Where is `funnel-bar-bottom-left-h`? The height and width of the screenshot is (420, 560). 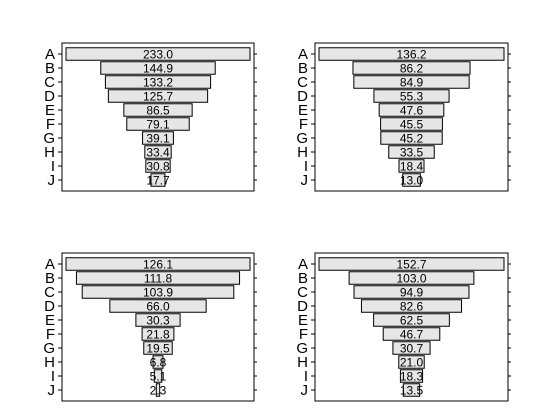 funnel-bar-bottom-left-h is located at coordinates (158, 362).